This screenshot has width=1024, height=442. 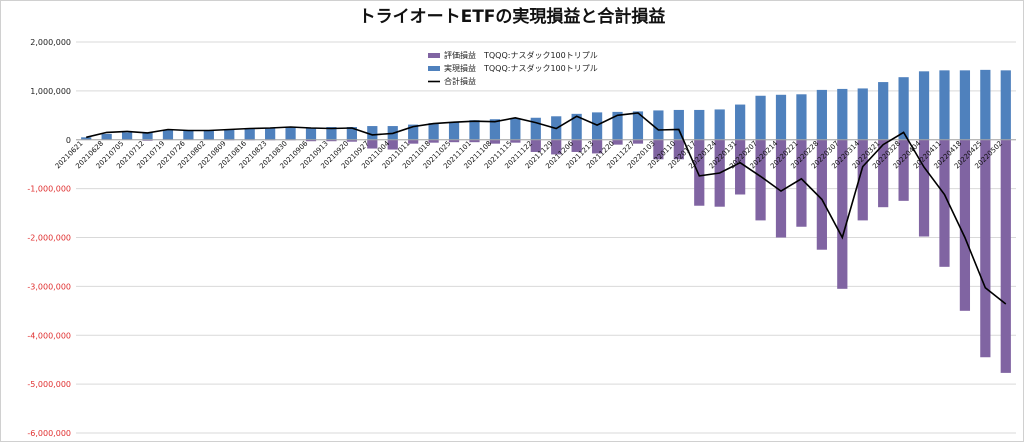 I want to click on y-tick-label: -2,000,000, so click(x=49, y=238).